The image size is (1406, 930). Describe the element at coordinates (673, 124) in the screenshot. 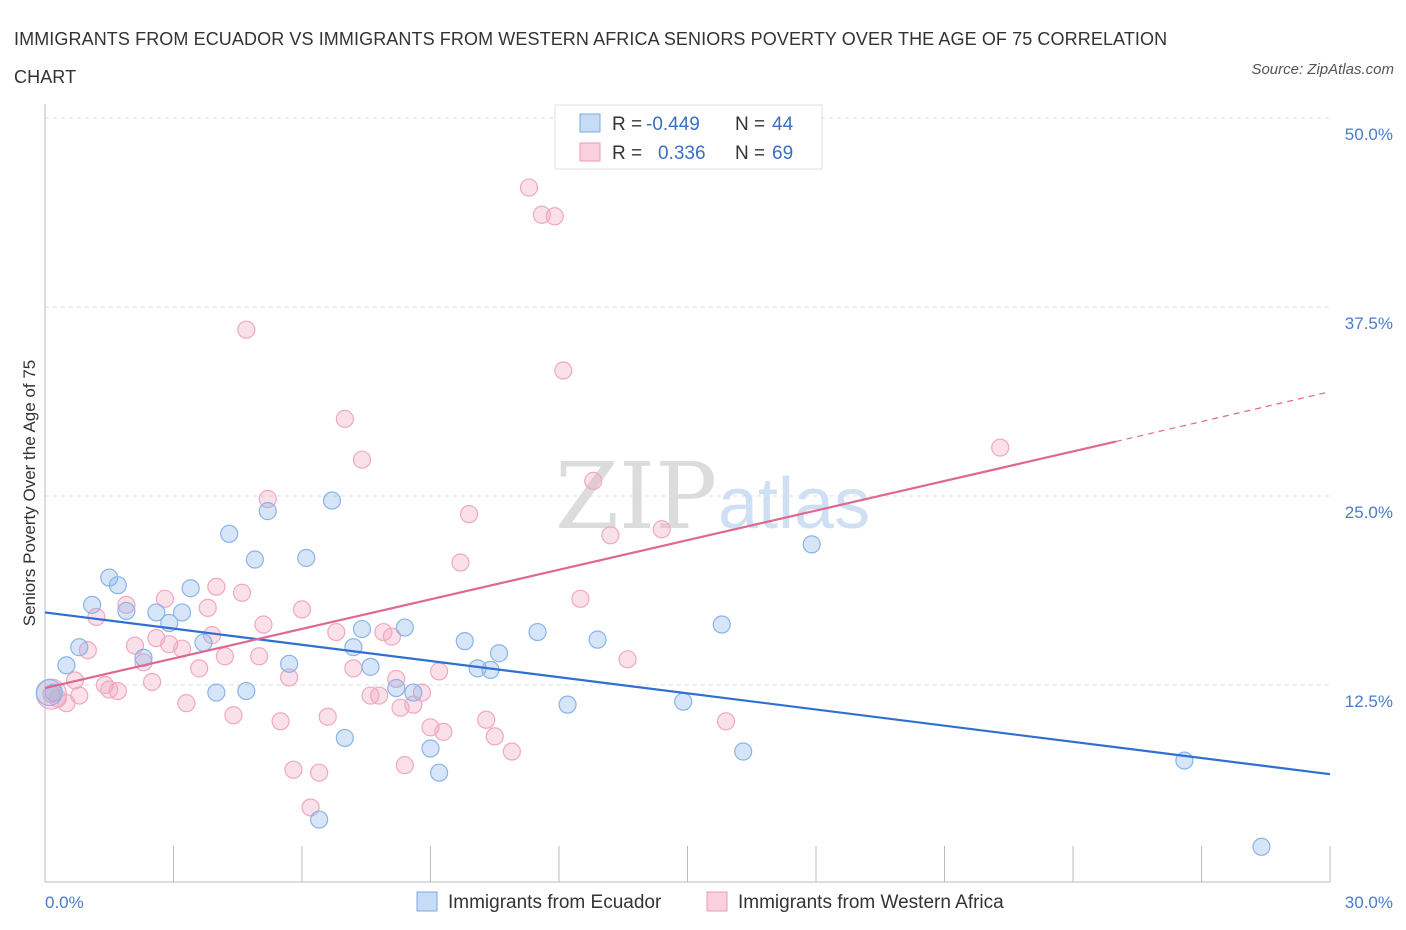

I see `stats-r-value-ecuador: -0.449` at that location.